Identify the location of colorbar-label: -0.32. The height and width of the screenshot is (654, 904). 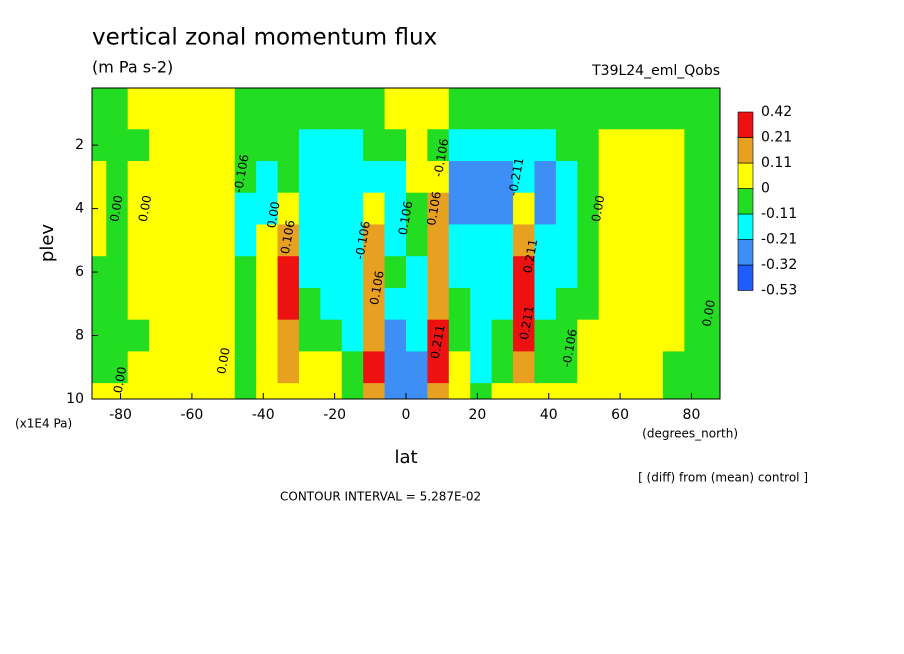
(779, 265).